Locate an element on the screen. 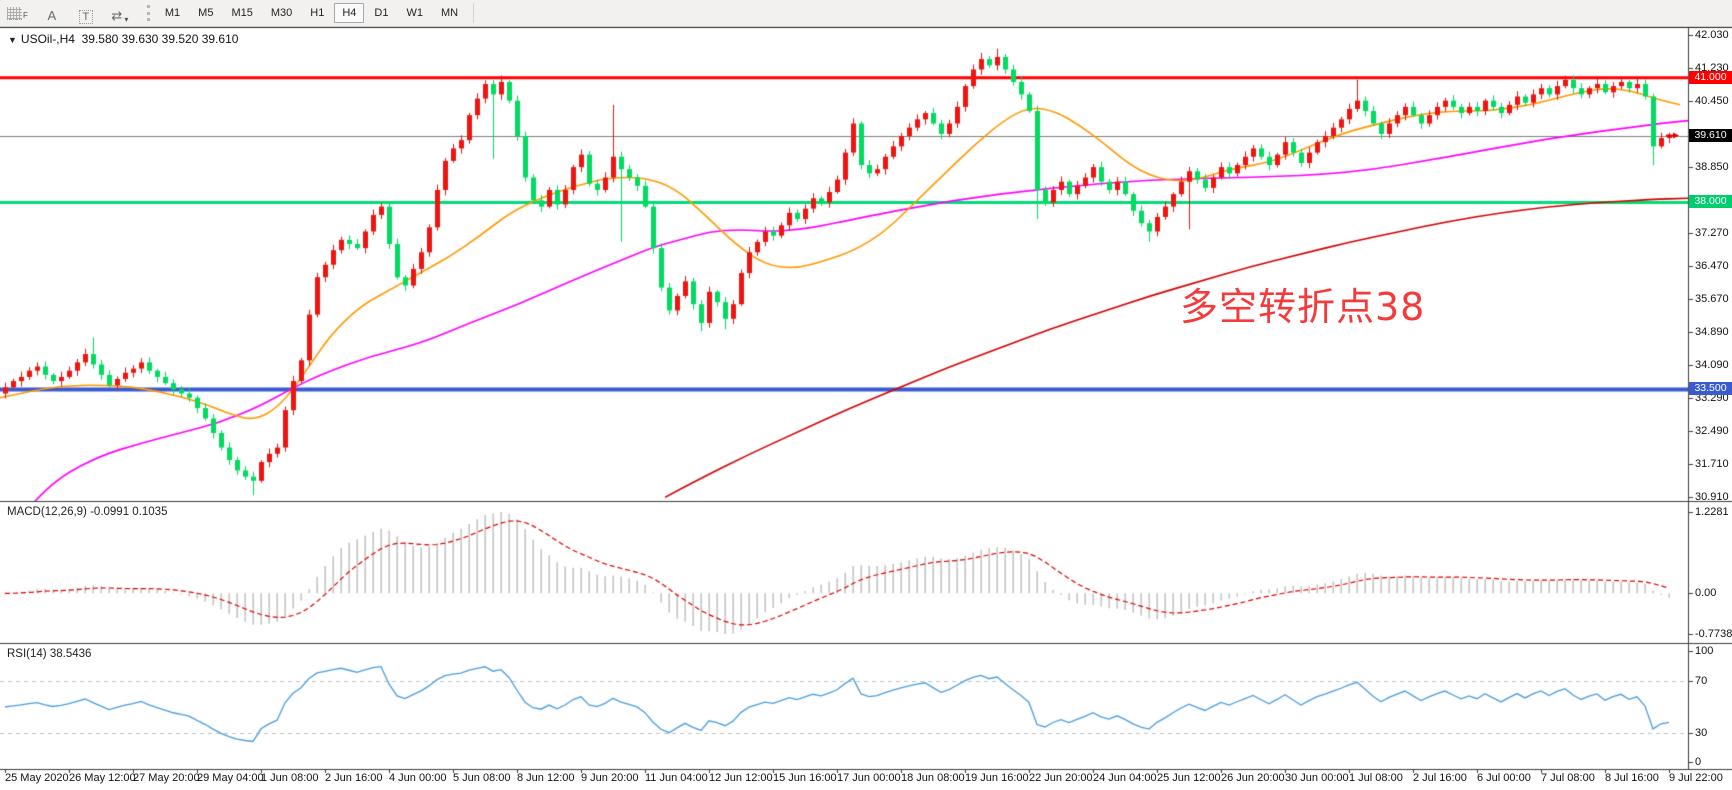 The width and height of the screenshot is (1732, 790). text-box-tool: T is located at coordinates (86, 15).